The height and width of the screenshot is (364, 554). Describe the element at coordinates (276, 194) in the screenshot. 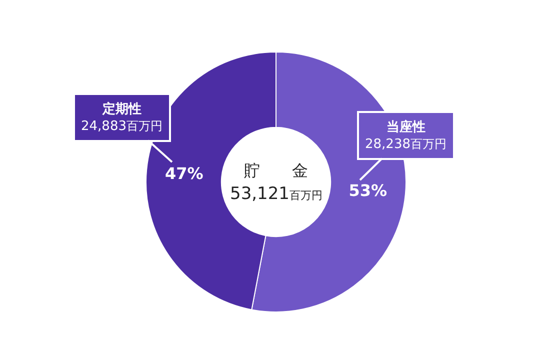

I see `text: 53,121百万円` at that location.